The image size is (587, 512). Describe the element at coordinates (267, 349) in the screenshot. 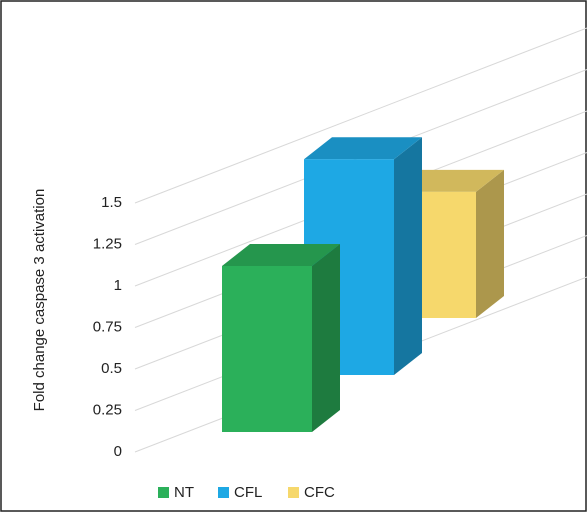

I see `bar` at that location.